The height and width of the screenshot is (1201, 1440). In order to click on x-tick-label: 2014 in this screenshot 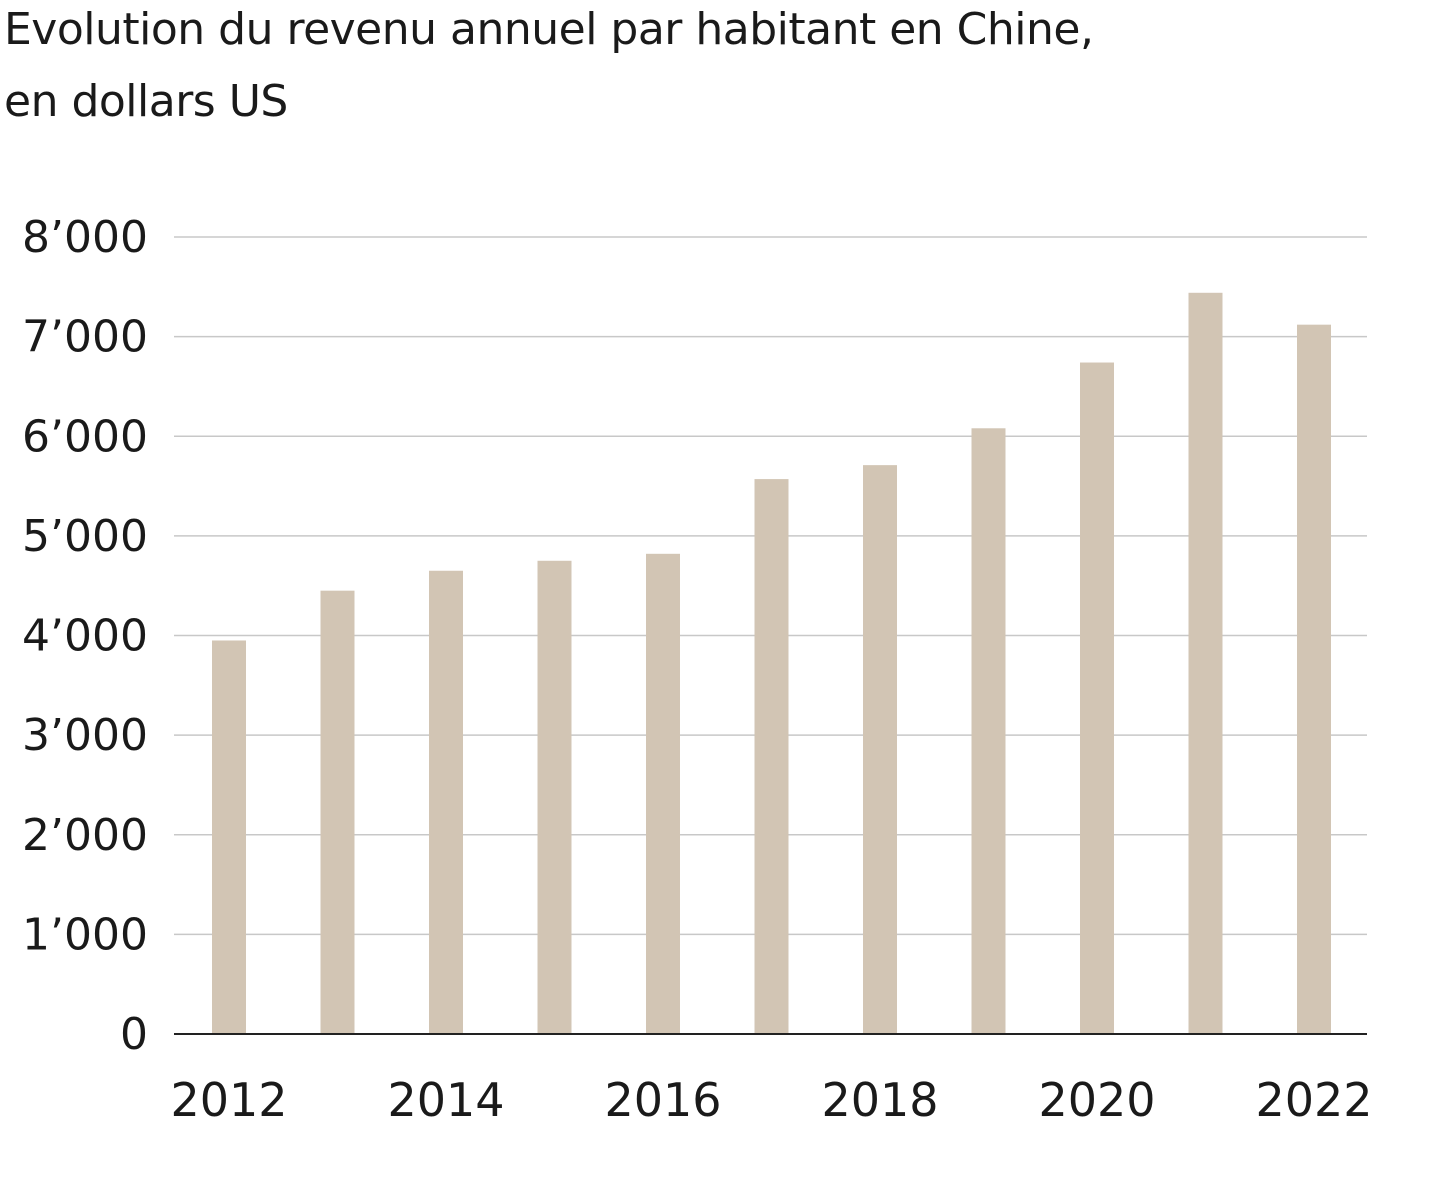, I will do `click(445, 1100)`.